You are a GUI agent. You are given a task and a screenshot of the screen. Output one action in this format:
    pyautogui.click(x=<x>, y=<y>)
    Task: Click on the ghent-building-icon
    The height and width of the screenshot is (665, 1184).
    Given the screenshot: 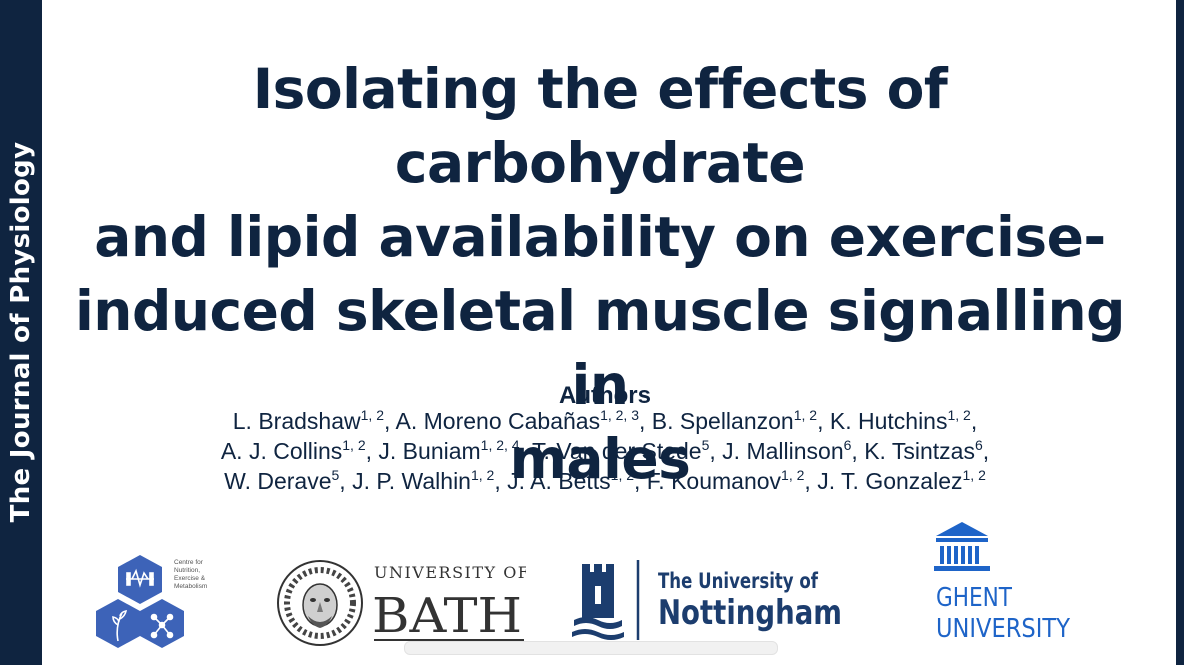 What is the action you would take?
    pyautogui.click(x=962, y=546)
    